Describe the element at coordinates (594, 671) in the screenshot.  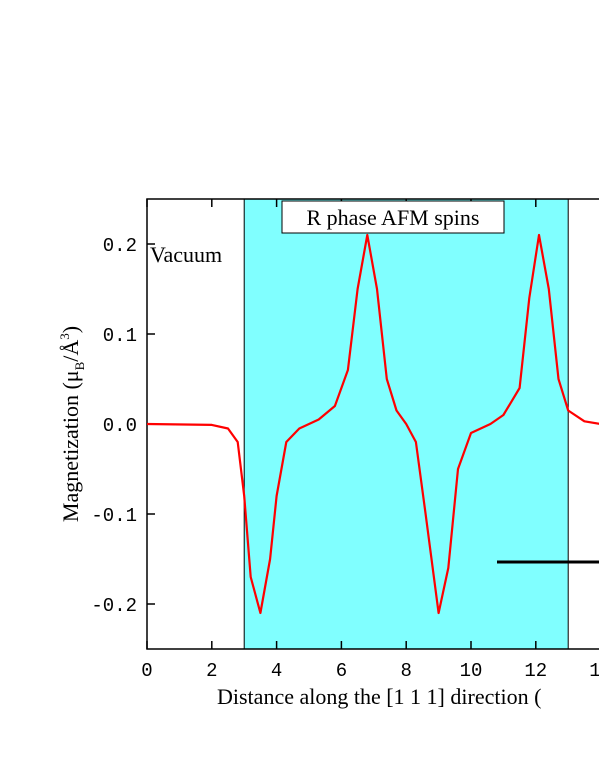
I see `x-tick-label: 14` at that location.